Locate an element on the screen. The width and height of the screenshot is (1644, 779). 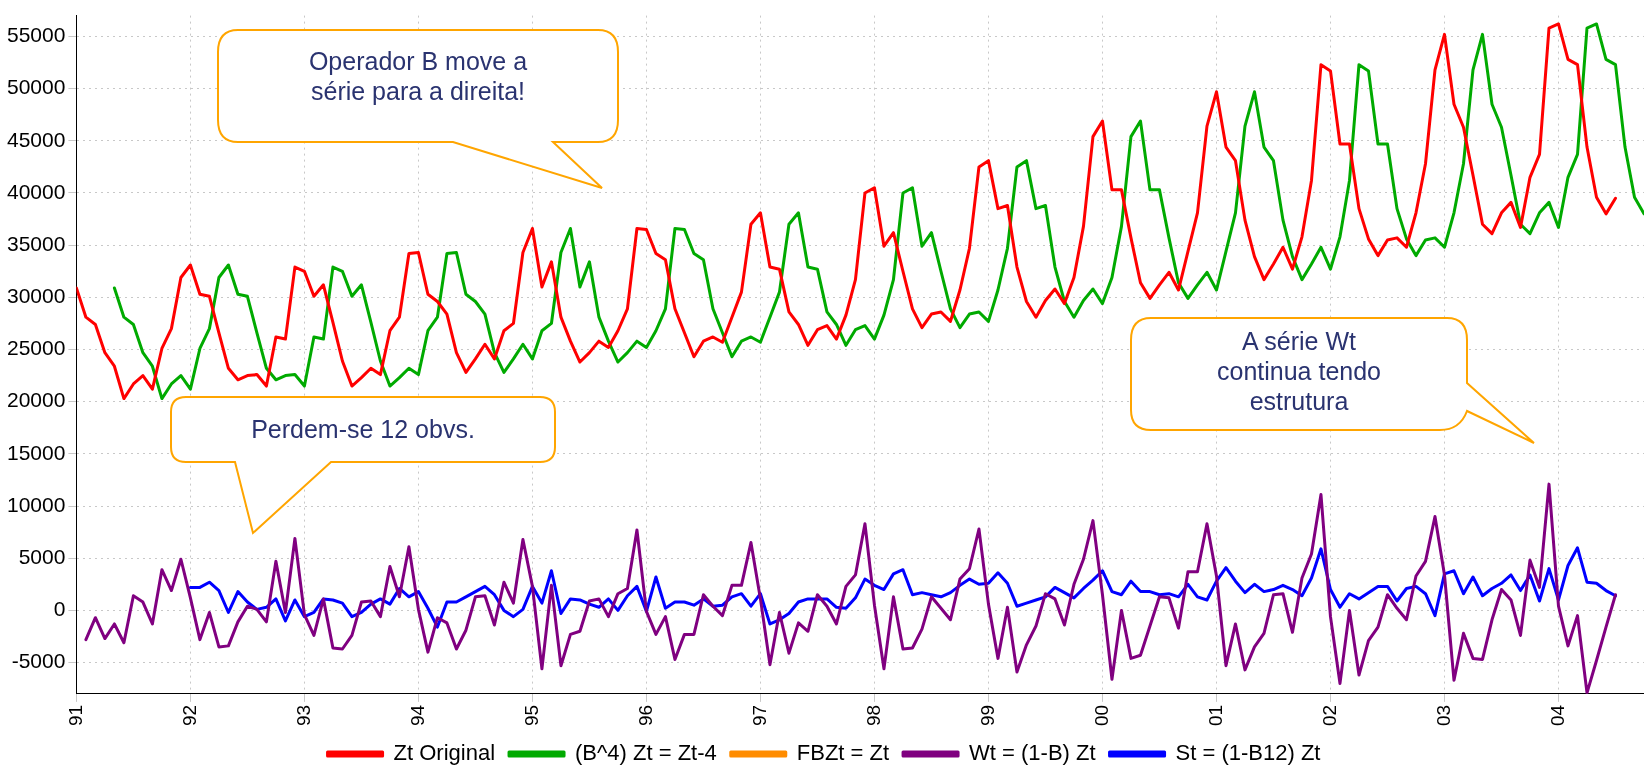
x-tick-label: 91 is located at coordinates (75, 715).